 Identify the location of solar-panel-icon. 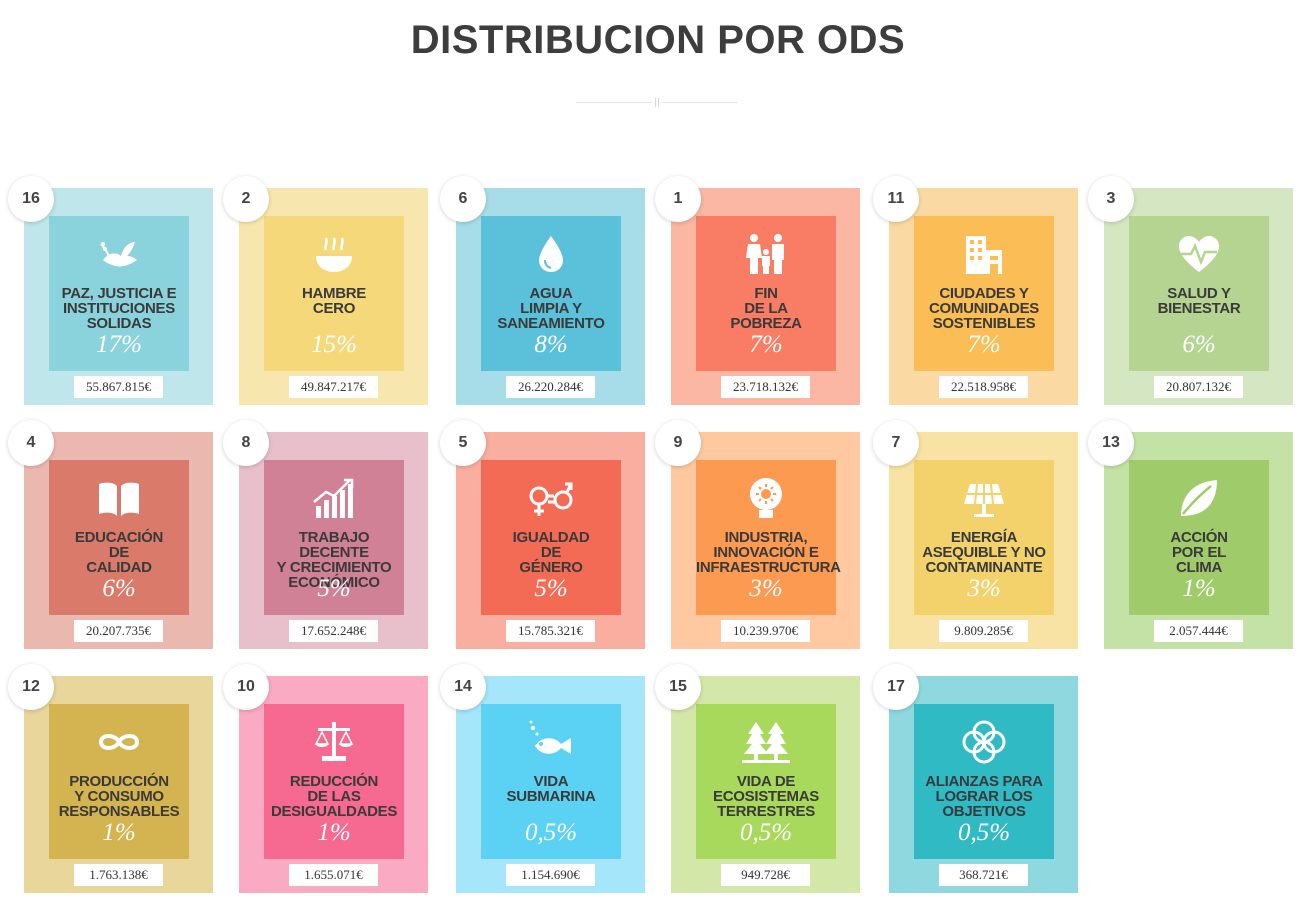
(984, 497).